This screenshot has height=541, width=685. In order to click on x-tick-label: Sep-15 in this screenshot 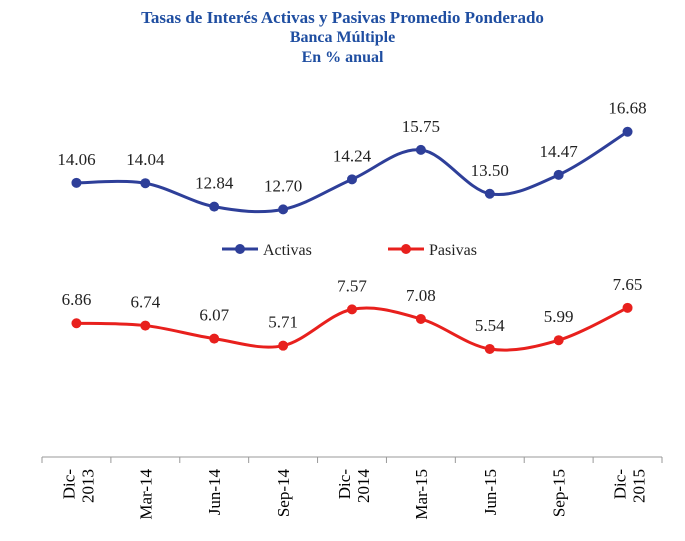, I will do `click(559, 493)`.